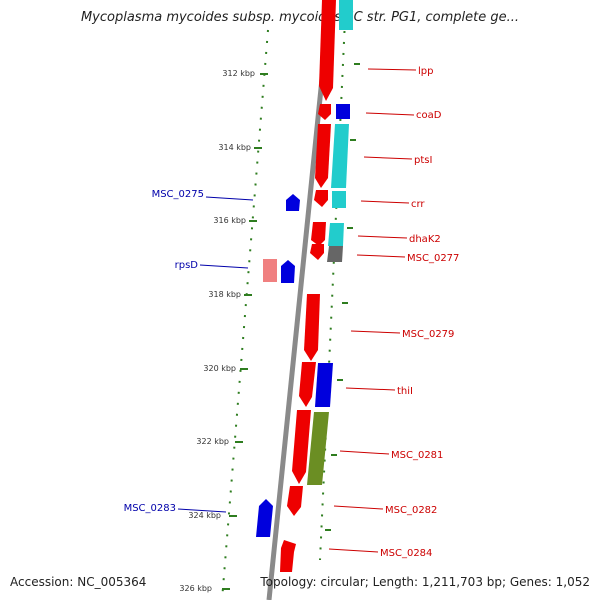  I want to click on forward-strand-features, so click(308, 286).